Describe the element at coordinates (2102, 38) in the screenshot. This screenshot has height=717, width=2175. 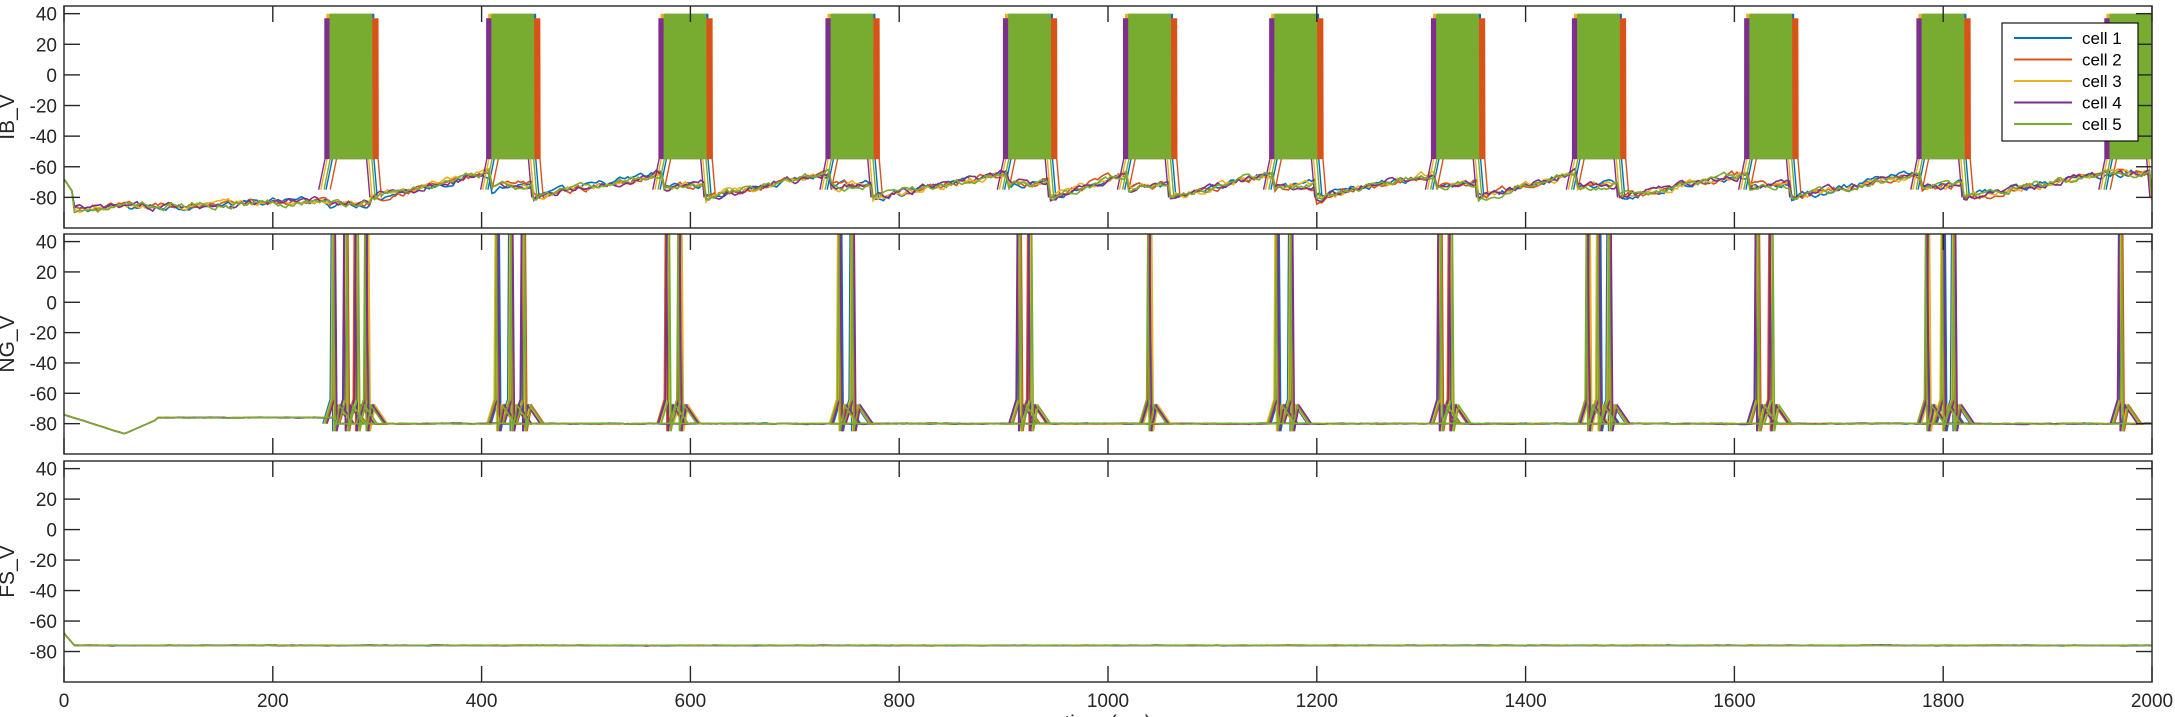
I see `legend-label-cell-1: cell 1` at that location.